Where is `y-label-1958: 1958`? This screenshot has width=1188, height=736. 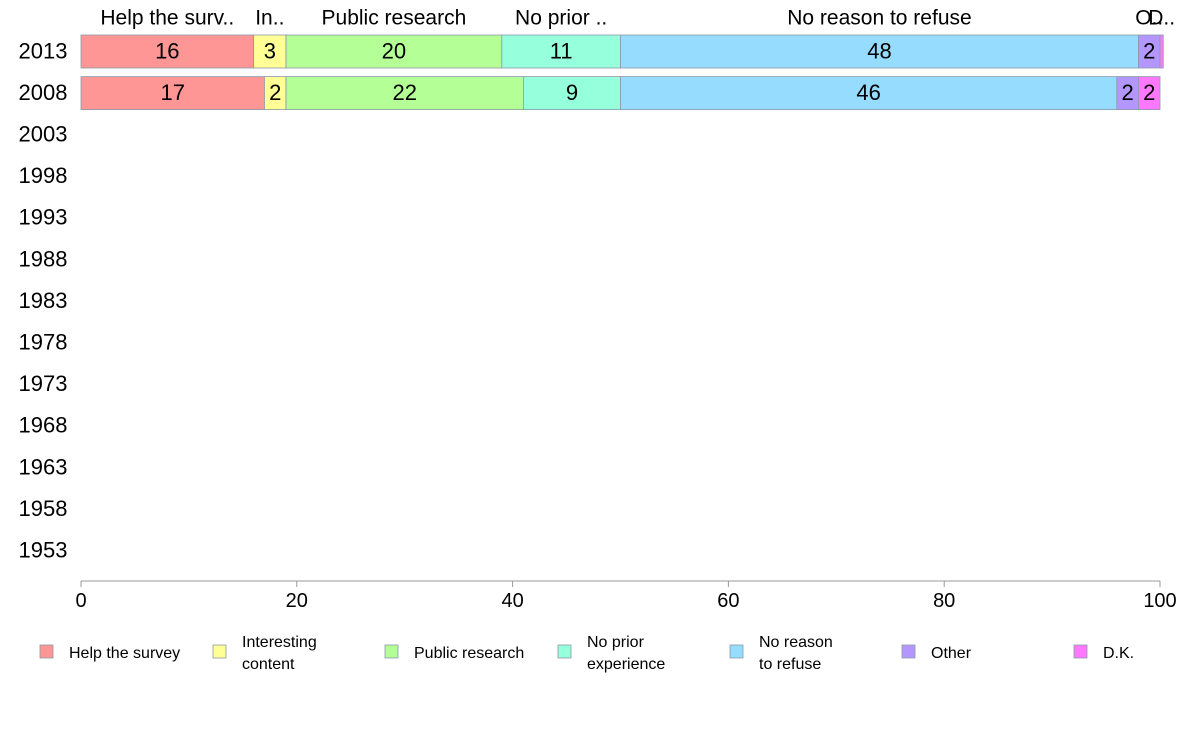
y-label-1958: 1958 is located at coordinates (43, 508).